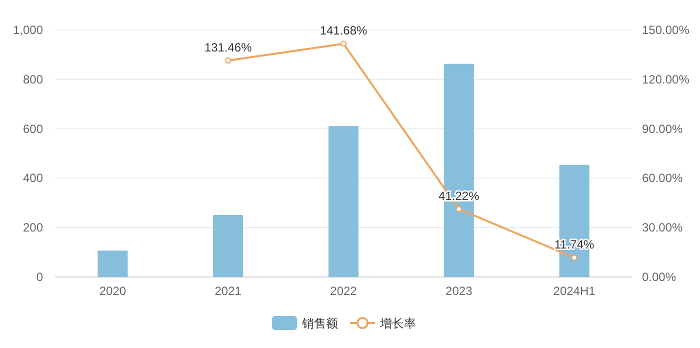 The height and width of the screenshot is (348, 700). What do you see at coordinates (228, 47) in the screenshot?
I see `data-label: 131.46%` at bounding box center [228, 47].